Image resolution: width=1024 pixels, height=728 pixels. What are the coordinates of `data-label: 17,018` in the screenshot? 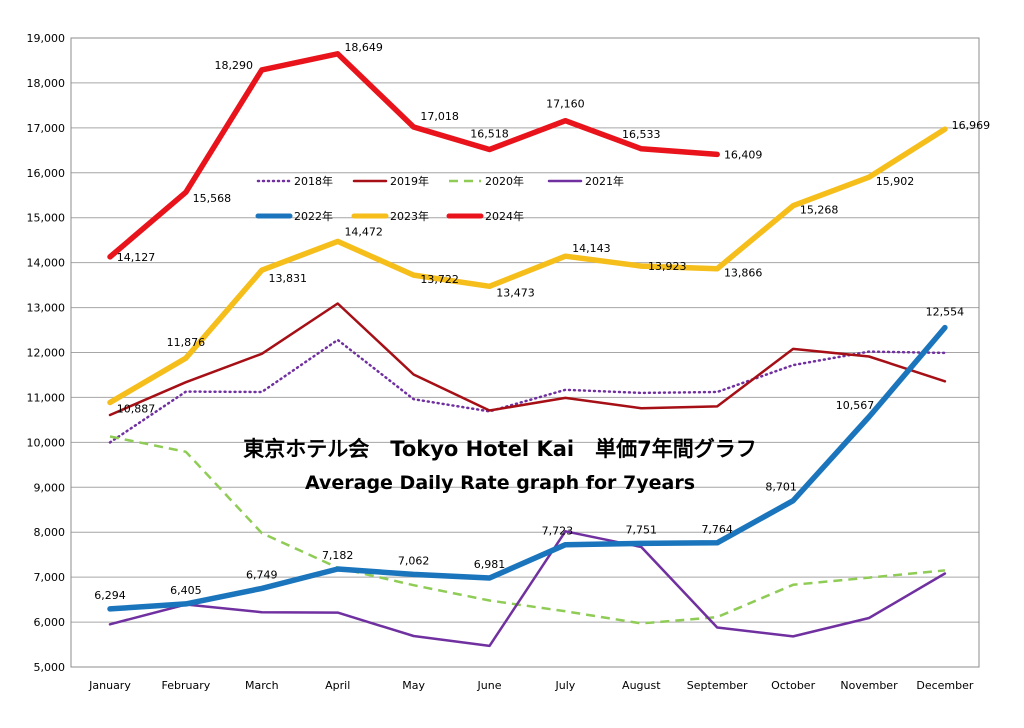 It's located at (439, 116).